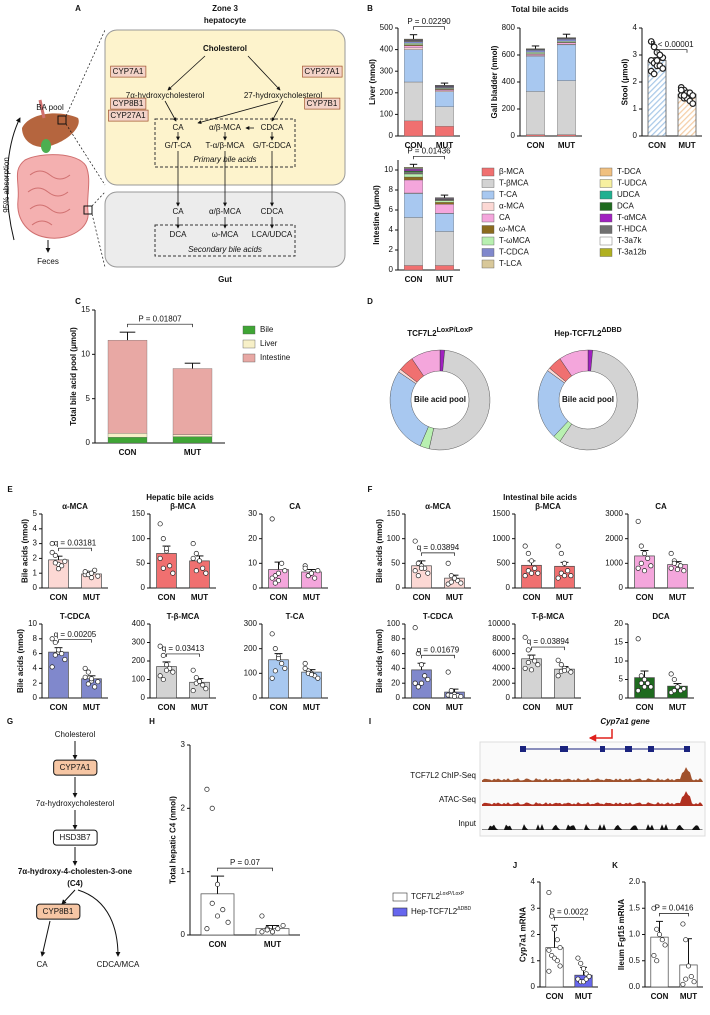 This screenshot has height=1015, width=710. What do you see at coordinates (50, 130) in the screenshot?
I see `liver-illustration` at bounding box center [50, 130].